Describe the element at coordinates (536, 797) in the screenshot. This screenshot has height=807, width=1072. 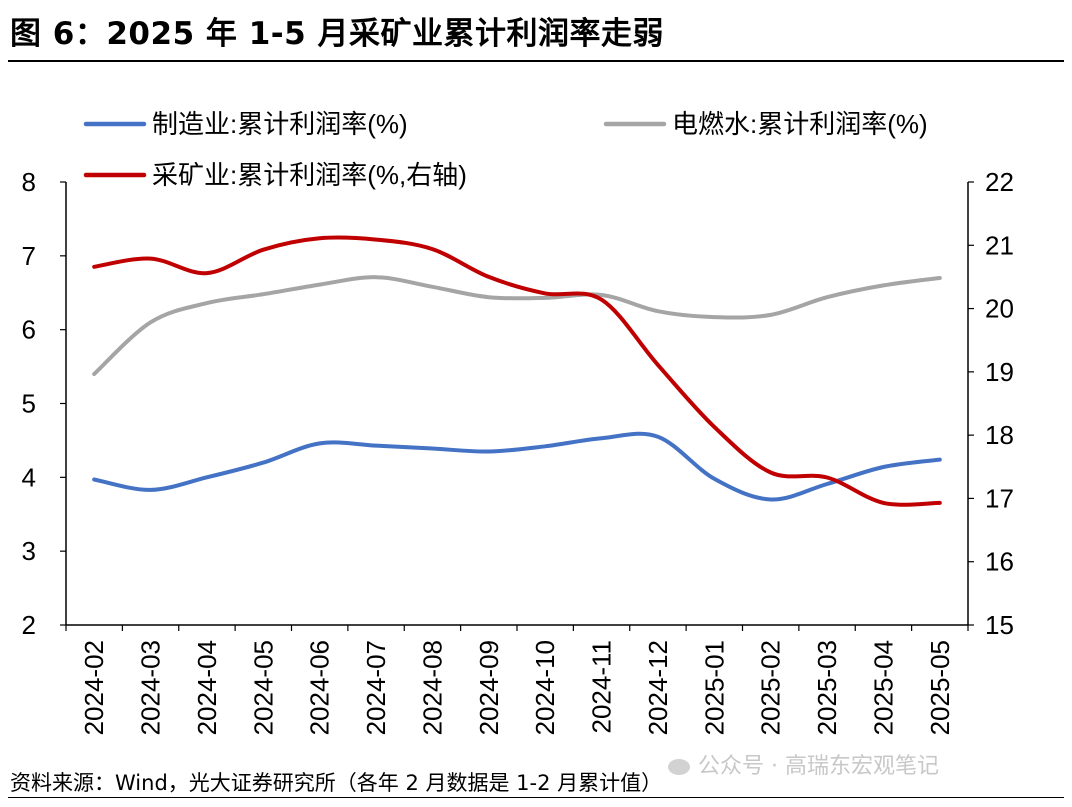
I see `footer-divider` at that location.